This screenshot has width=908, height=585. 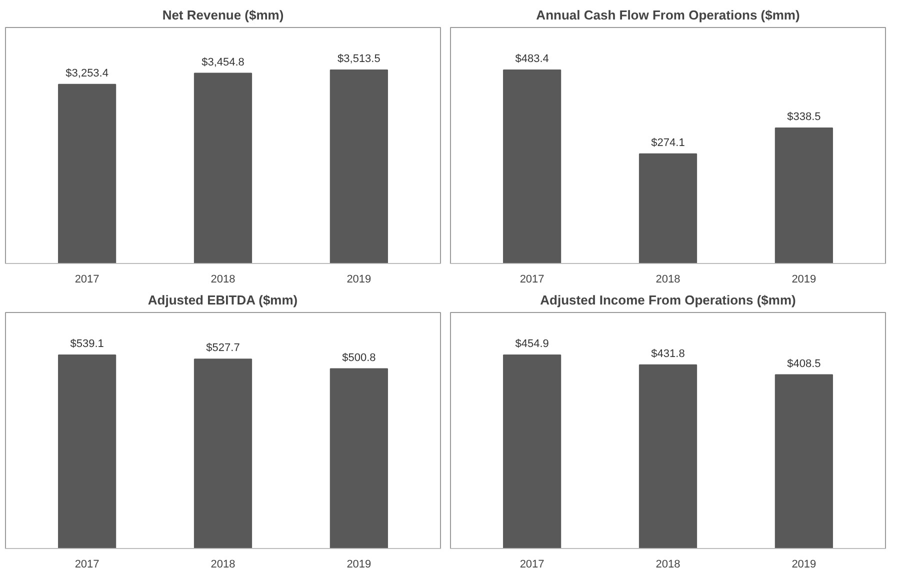 I want to click on data-label: $539.1, so click(x=87, y=344).